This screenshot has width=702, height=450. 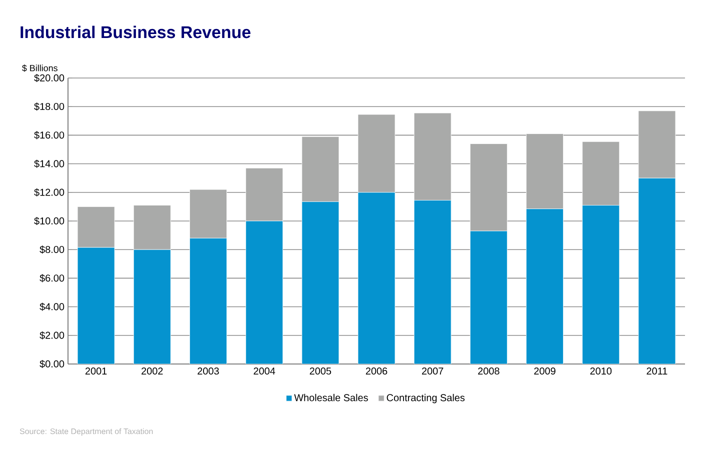 What do you see at coordinates (49, 78) in the screenshot?
I see `y-tick-label: $20.00` at bounding box center [49, 78].